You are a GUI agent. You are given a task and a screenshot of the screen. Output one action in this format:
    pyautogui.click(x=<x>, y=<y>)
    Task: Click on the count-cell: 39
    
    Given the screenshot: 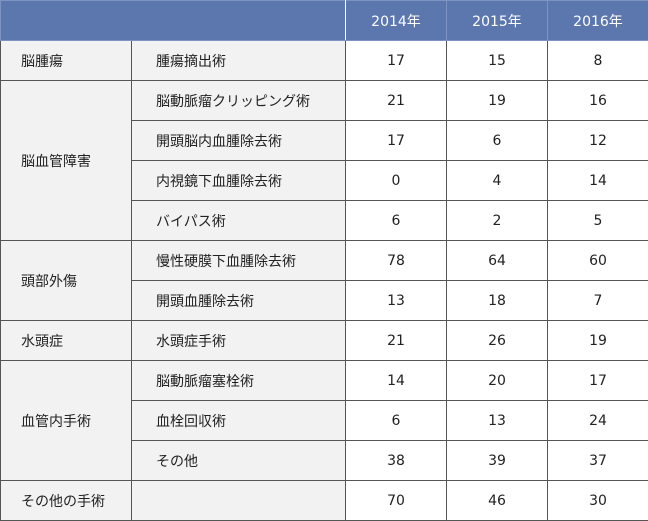 What is the action you would take?
    pyautogui.click(x=497, y=461)
    